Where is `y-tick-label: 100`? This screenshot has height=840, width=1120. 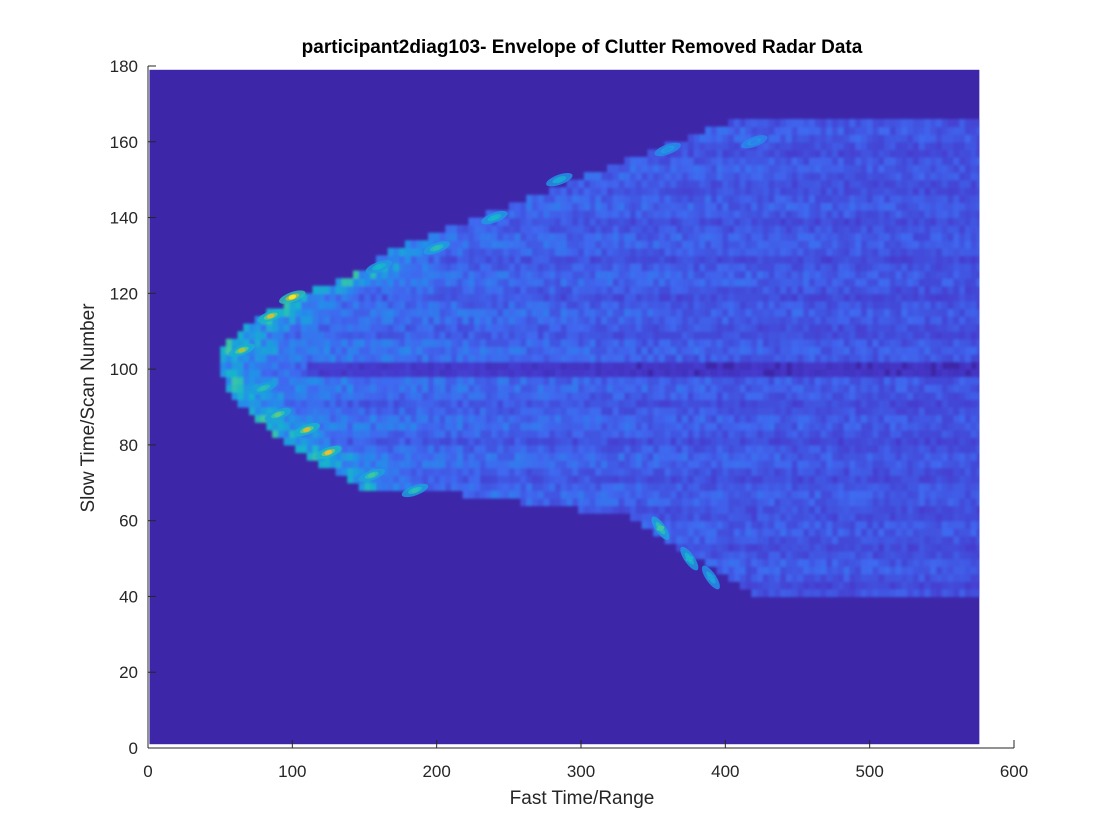 y-tick-label: 100 is located at coordinates (124, 369).